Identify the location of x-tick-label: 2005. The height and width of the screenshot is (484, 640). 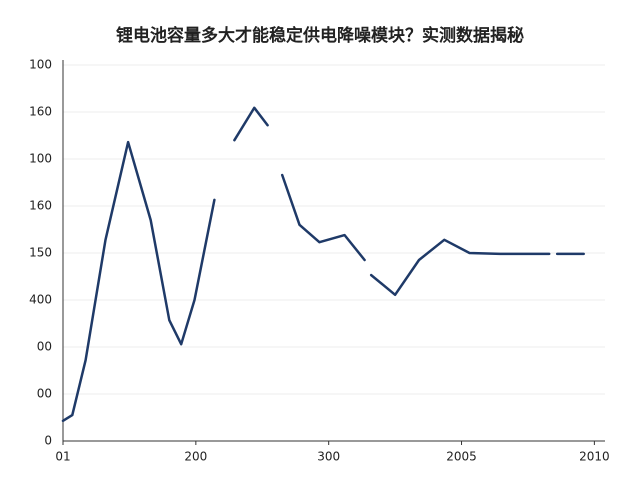
(461, 457).